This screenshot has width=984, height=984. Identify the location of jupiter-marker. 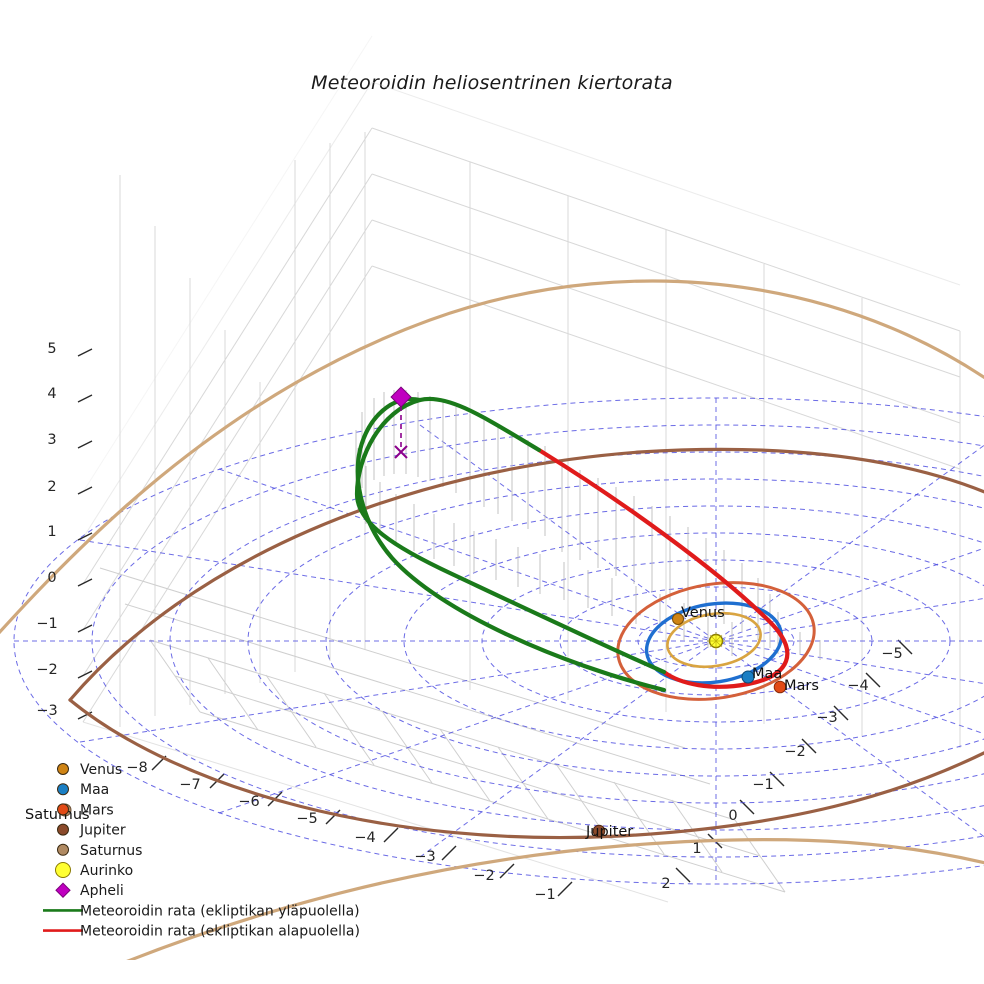
(599, 831).